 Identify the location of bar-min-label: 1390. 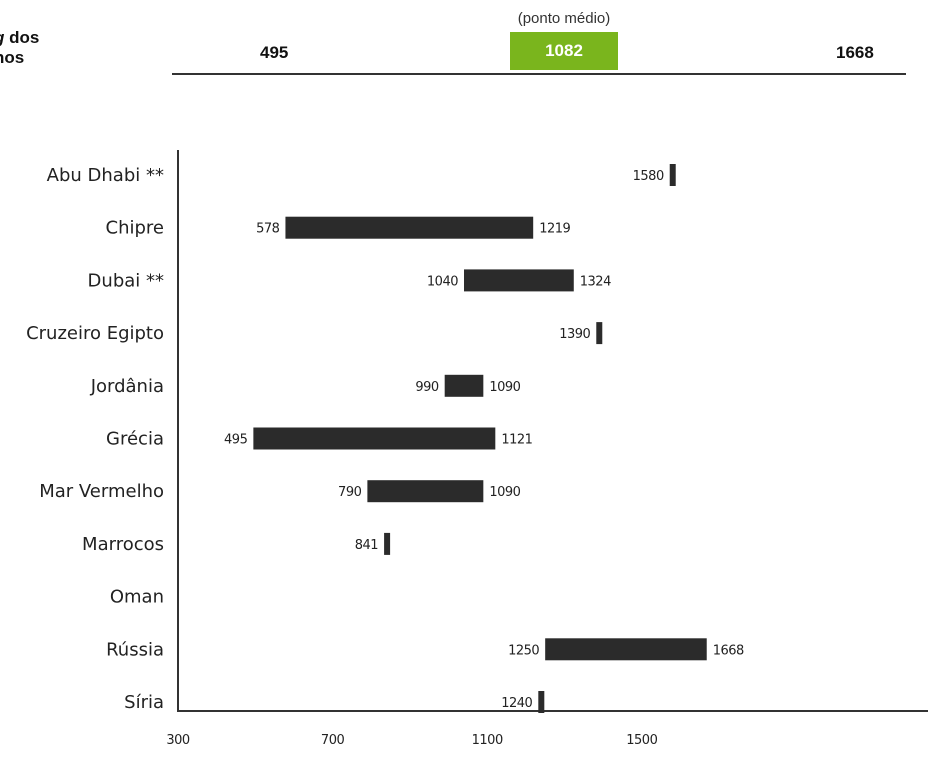
(574, 334).